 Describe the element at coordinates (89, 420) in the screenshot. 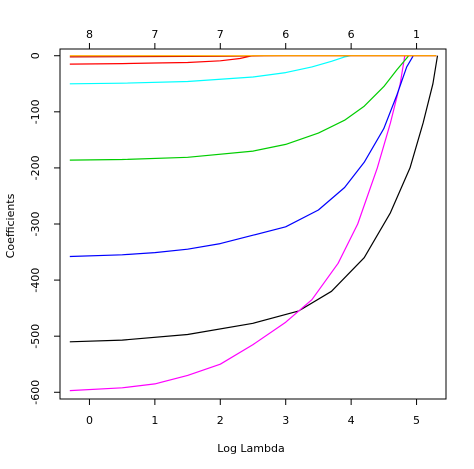

I see `x-tick-label: 0` at that location.